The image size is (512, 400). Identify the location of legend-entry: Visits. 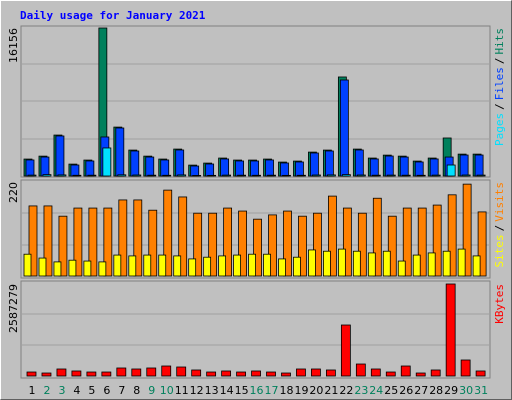
(499, 202).